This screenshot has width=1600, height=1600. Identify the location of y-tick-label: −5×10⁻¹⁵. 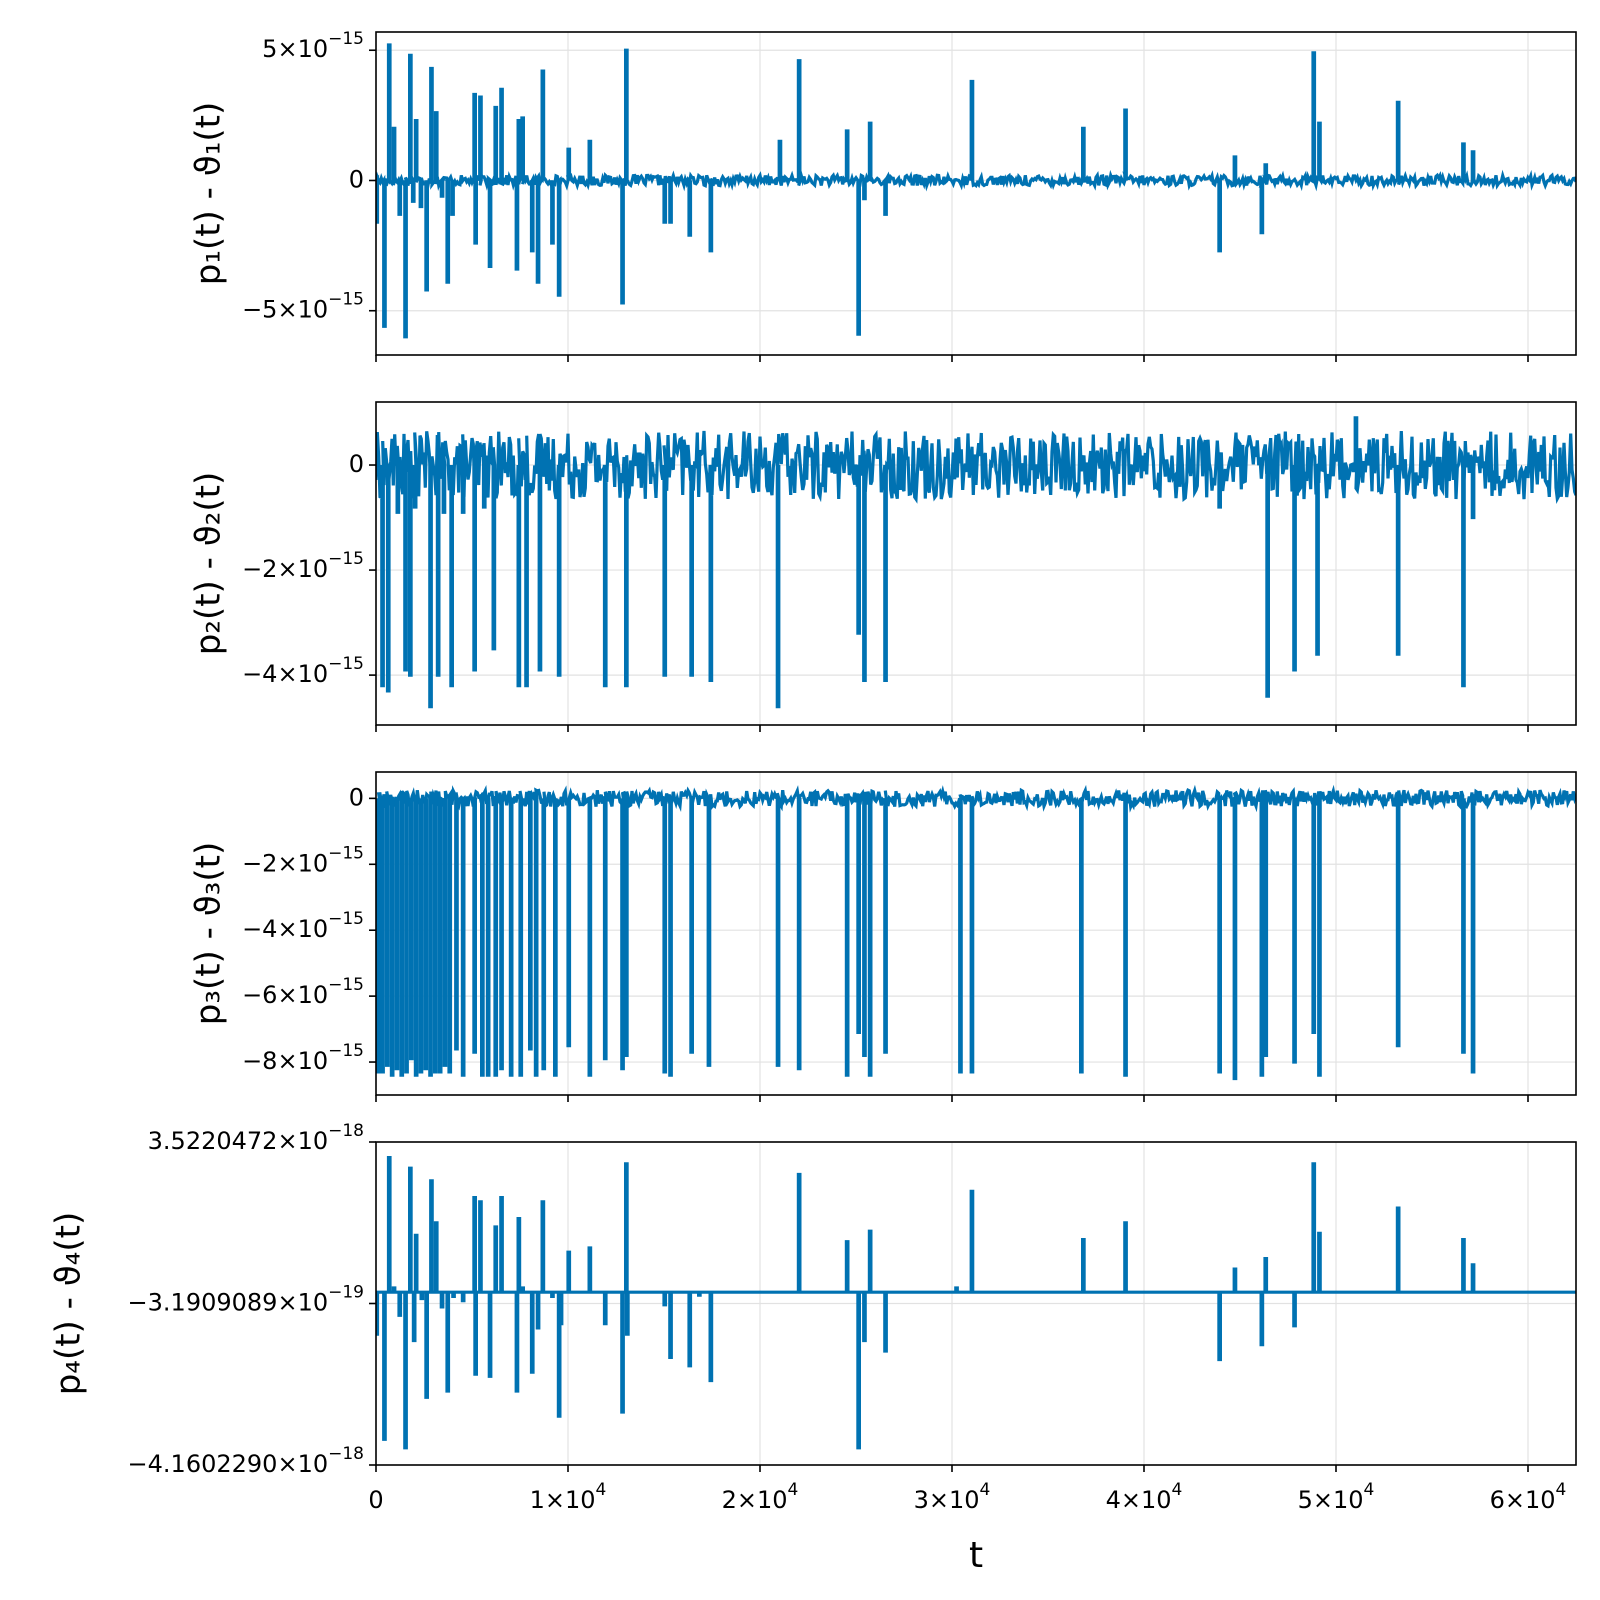
(303, 307).